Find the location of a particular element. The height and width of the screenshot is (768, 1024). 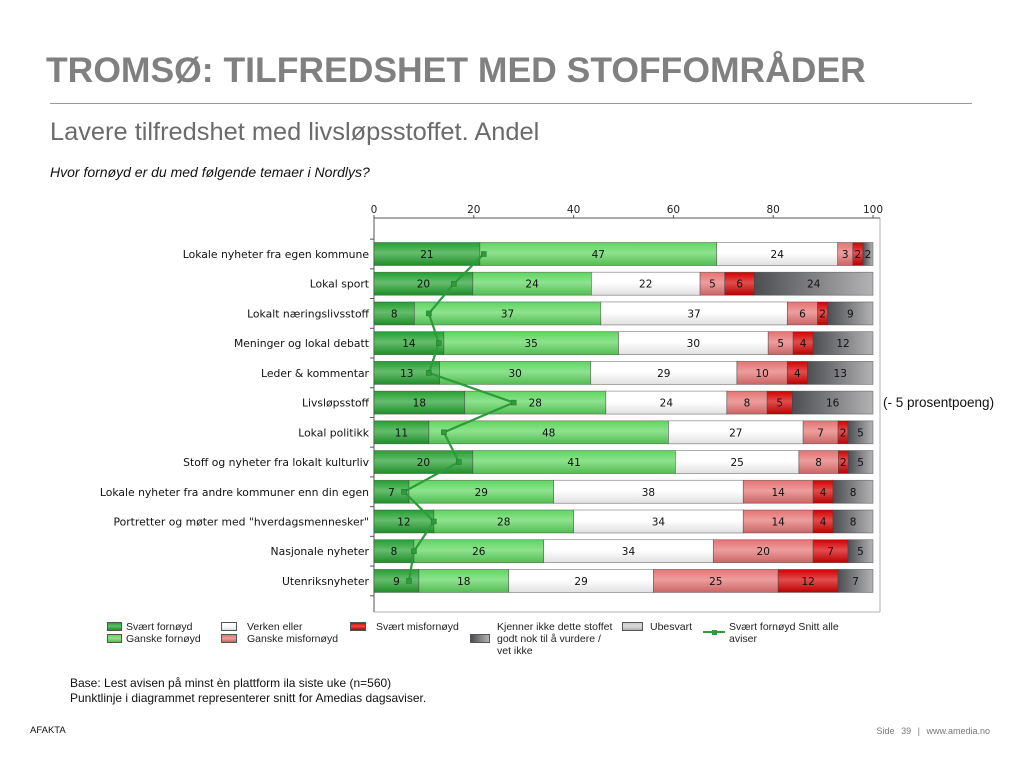

segment-label: 16 is located at coordinates (833, 404).